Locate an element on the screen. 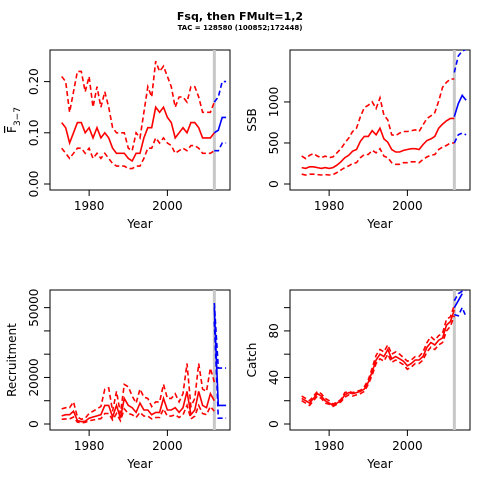 This screenshot has height=480, width=480. y-tick-label: 0.10 is located at coordinates (34, 132).